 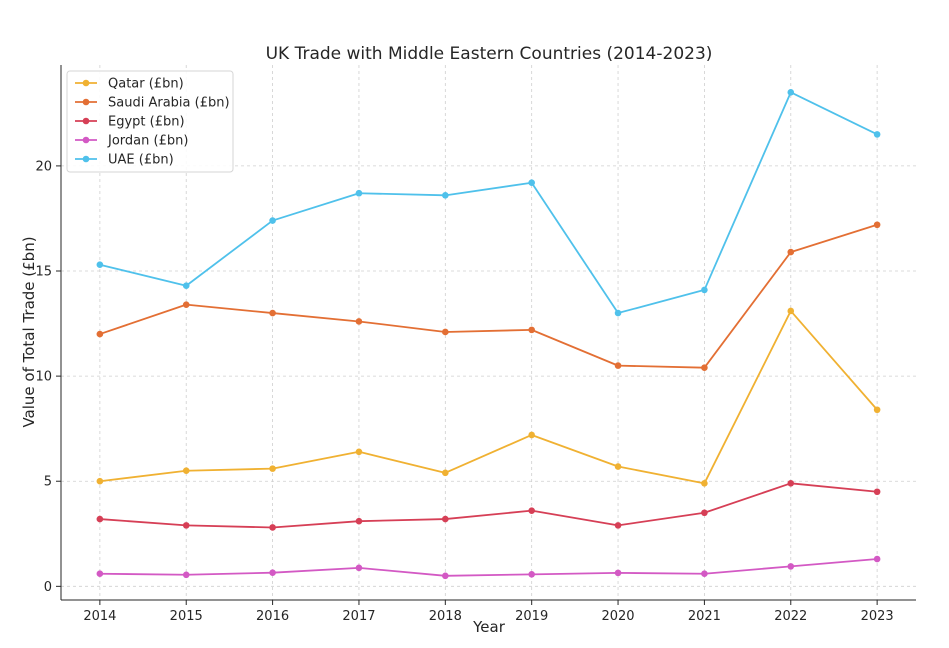 I want to click on legend-item: Jordan (£bn), so click(x=131, y=141).